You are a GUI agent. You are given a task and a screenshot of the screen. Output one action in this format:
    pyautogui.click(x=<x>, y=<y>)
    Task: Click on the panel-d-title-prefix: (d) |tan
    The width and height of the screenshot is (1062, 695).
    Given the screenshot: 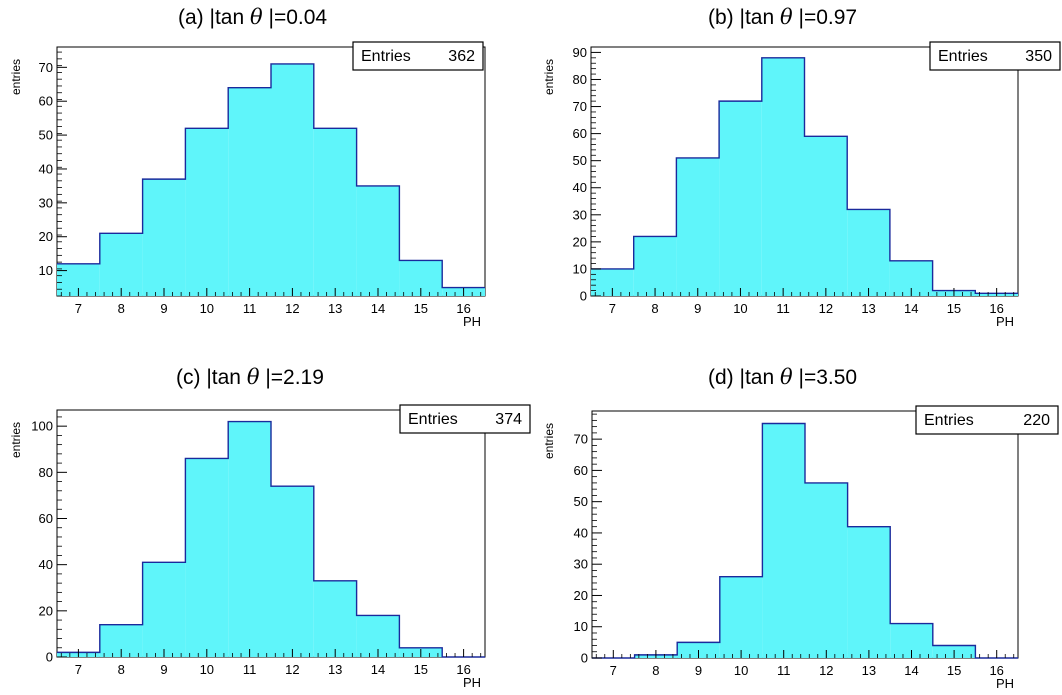 What is the action you would take?
    pyautogui.click(x=741, y=377)
    